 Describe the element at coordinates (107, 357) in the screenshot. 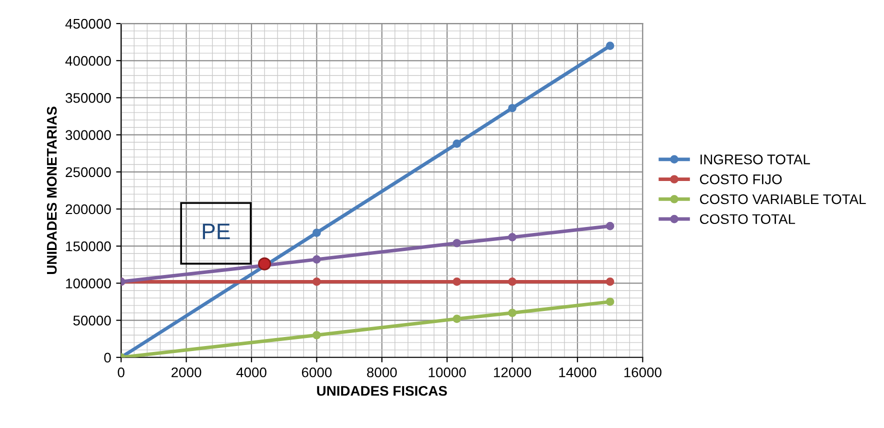

I see `y-tick-label: 0` at that location.